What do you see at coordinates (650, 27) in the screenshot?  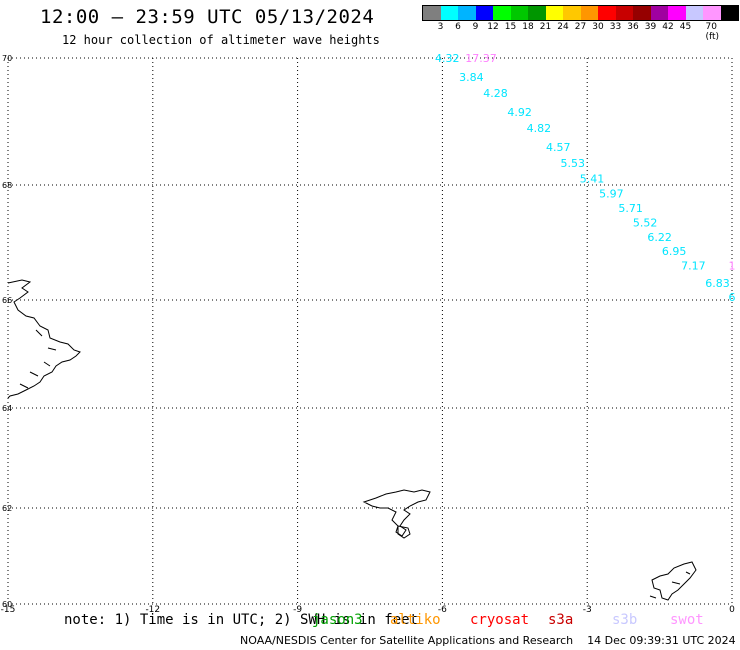 I see `colorbar-label: 39` at bounding box center [650, 27].